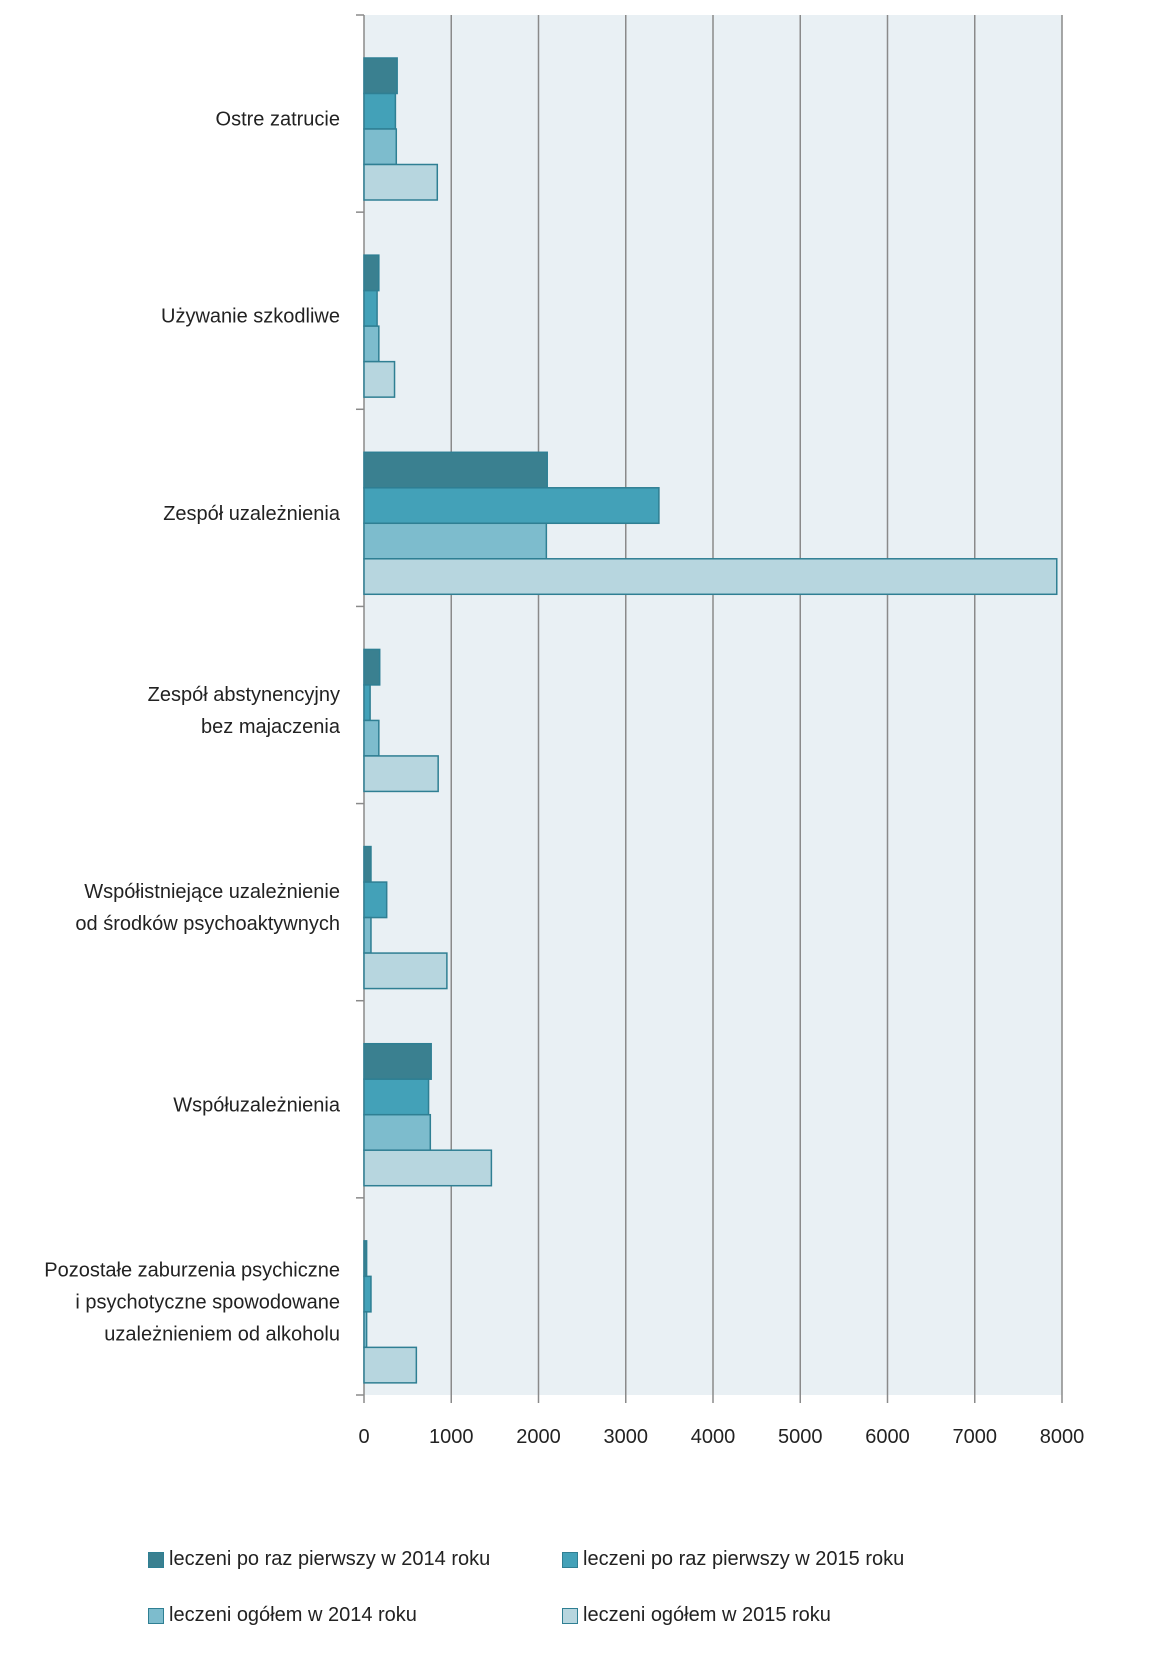 Image resolution: width=1163 pixels, height=1660 pixels. I want to click on legend-label: leczeni ogółem w 2015 roku, so click(707, 1615).